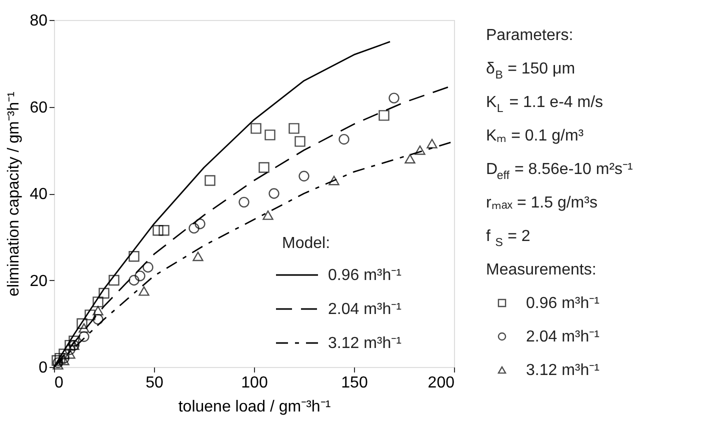  I want to click on text: Measurements:, so click(541, 270).